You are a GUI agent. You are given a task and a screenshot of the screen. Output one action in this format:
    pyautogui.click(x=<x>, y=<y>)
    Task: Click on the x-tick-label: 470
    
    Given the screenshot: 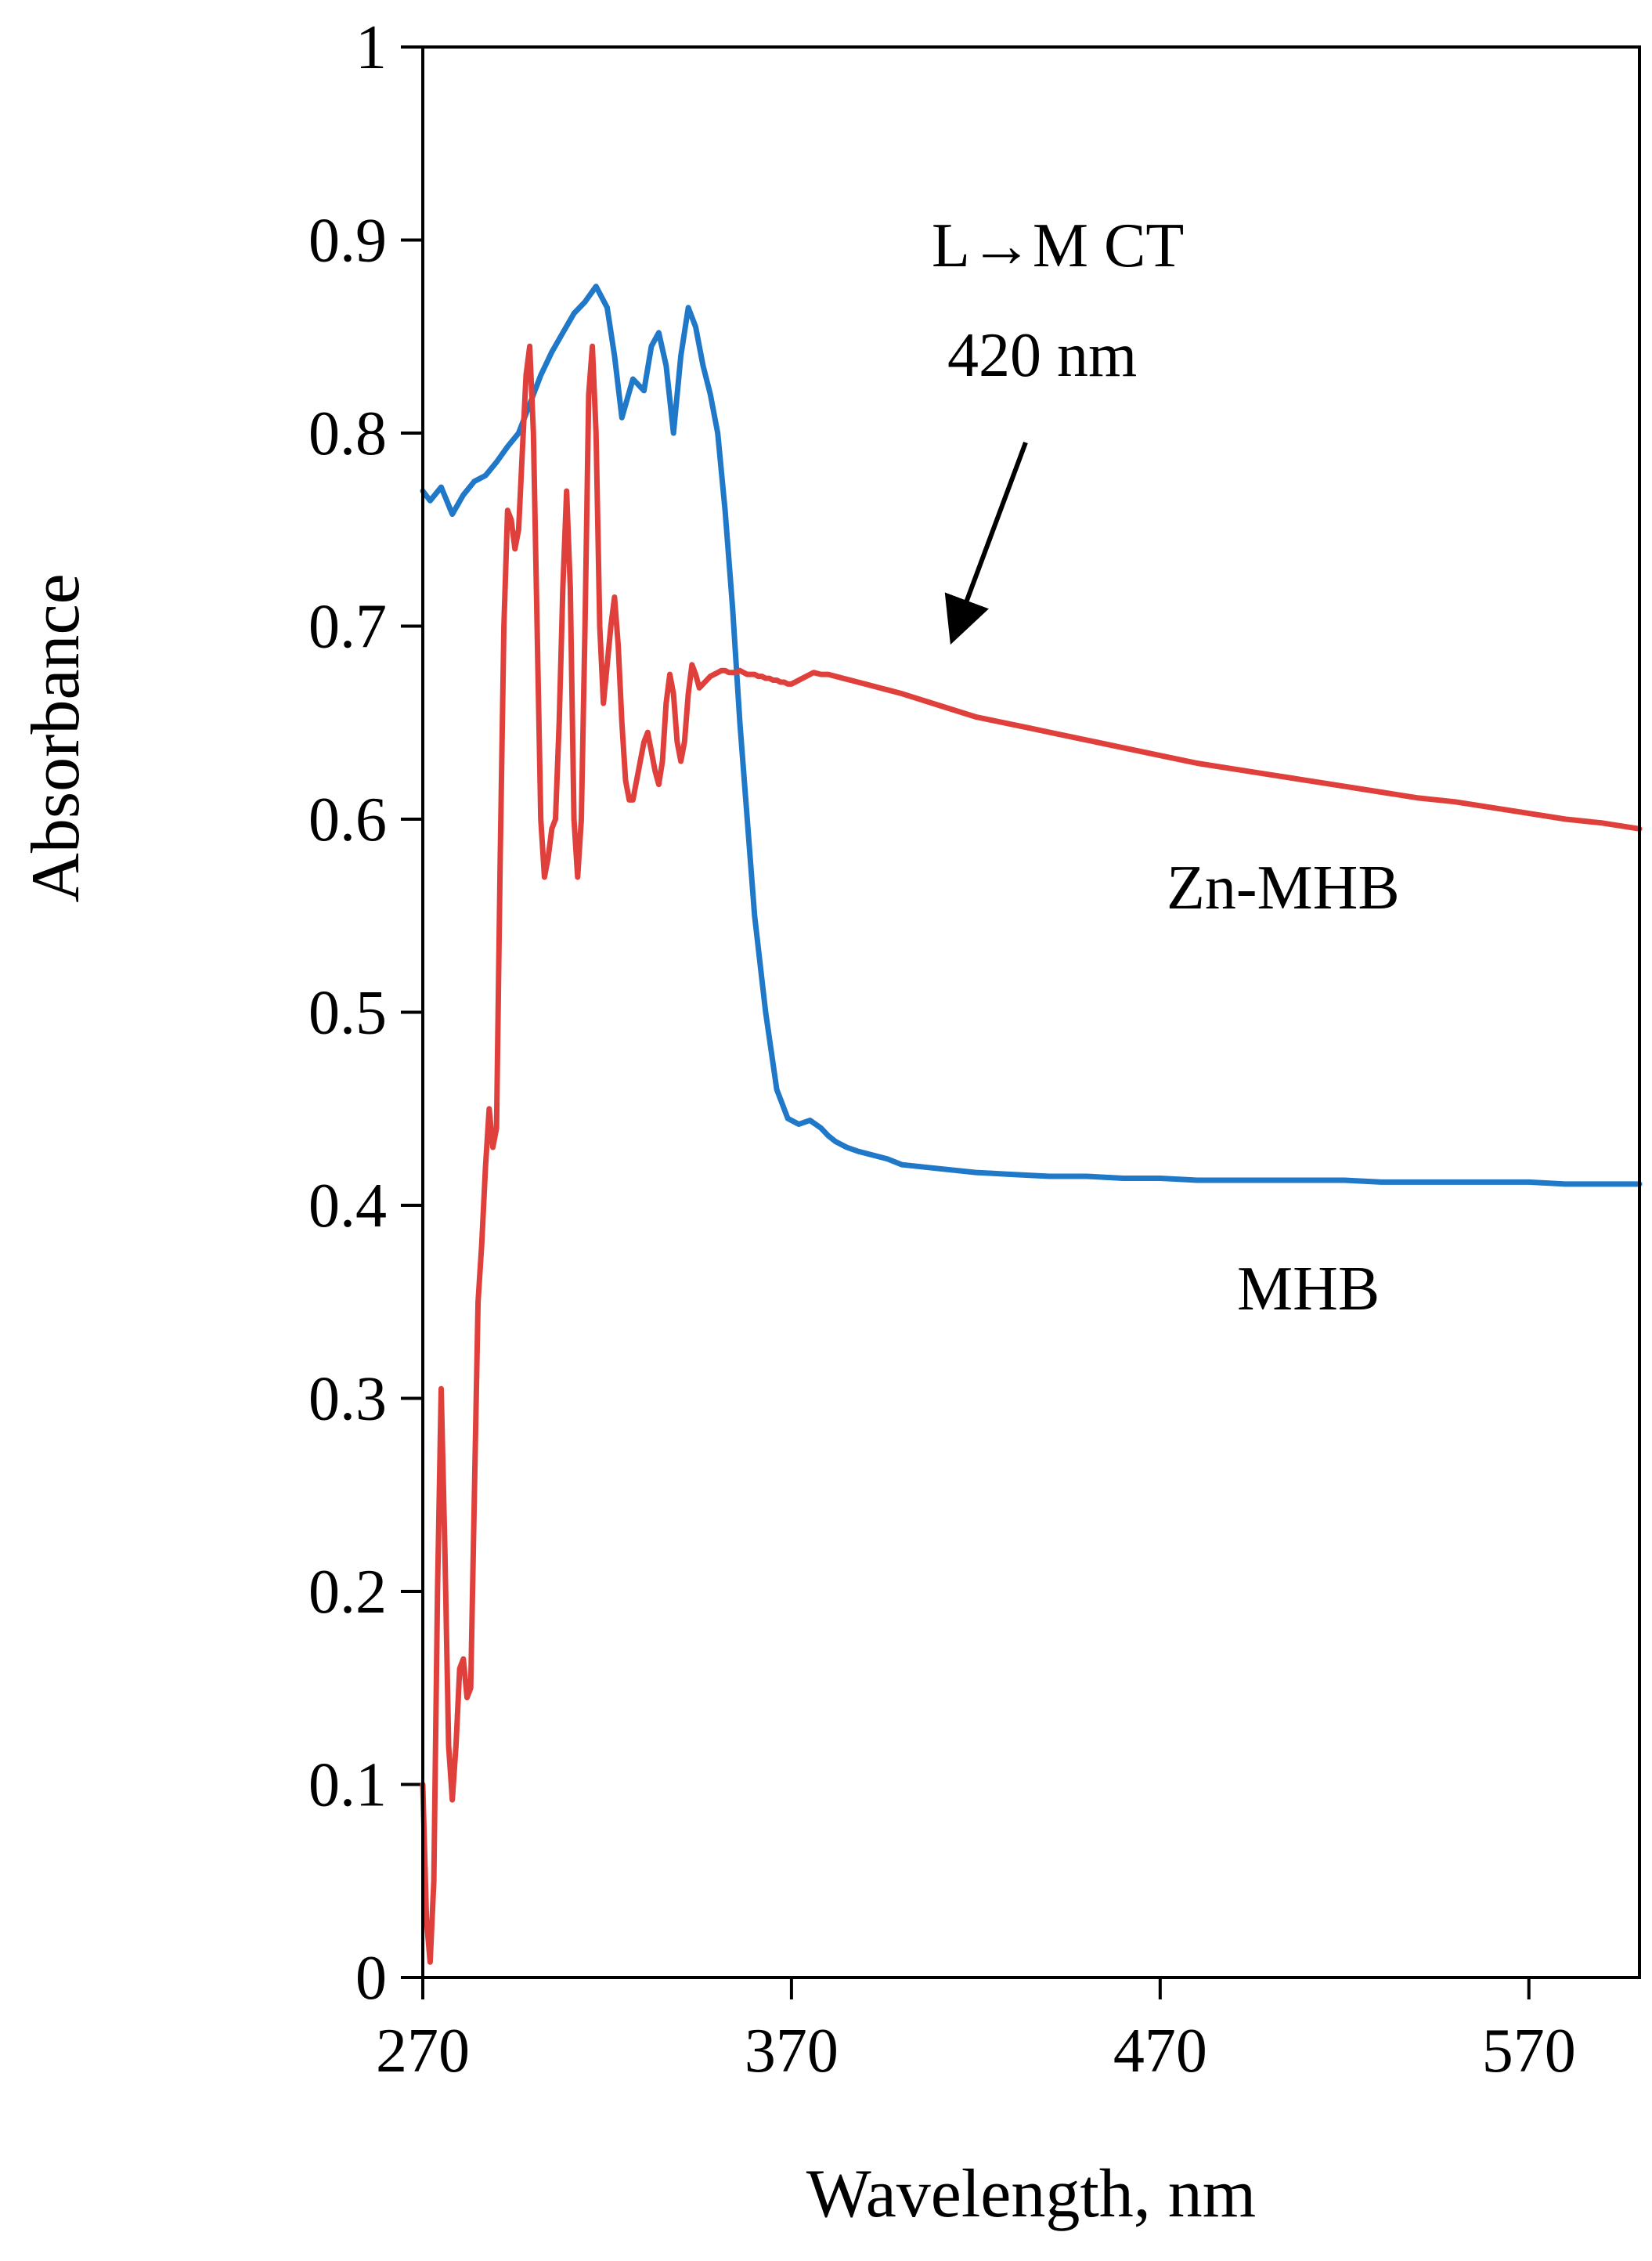 What is the action you would take?
    pyautogui.click(x=1160, y=2051)
    